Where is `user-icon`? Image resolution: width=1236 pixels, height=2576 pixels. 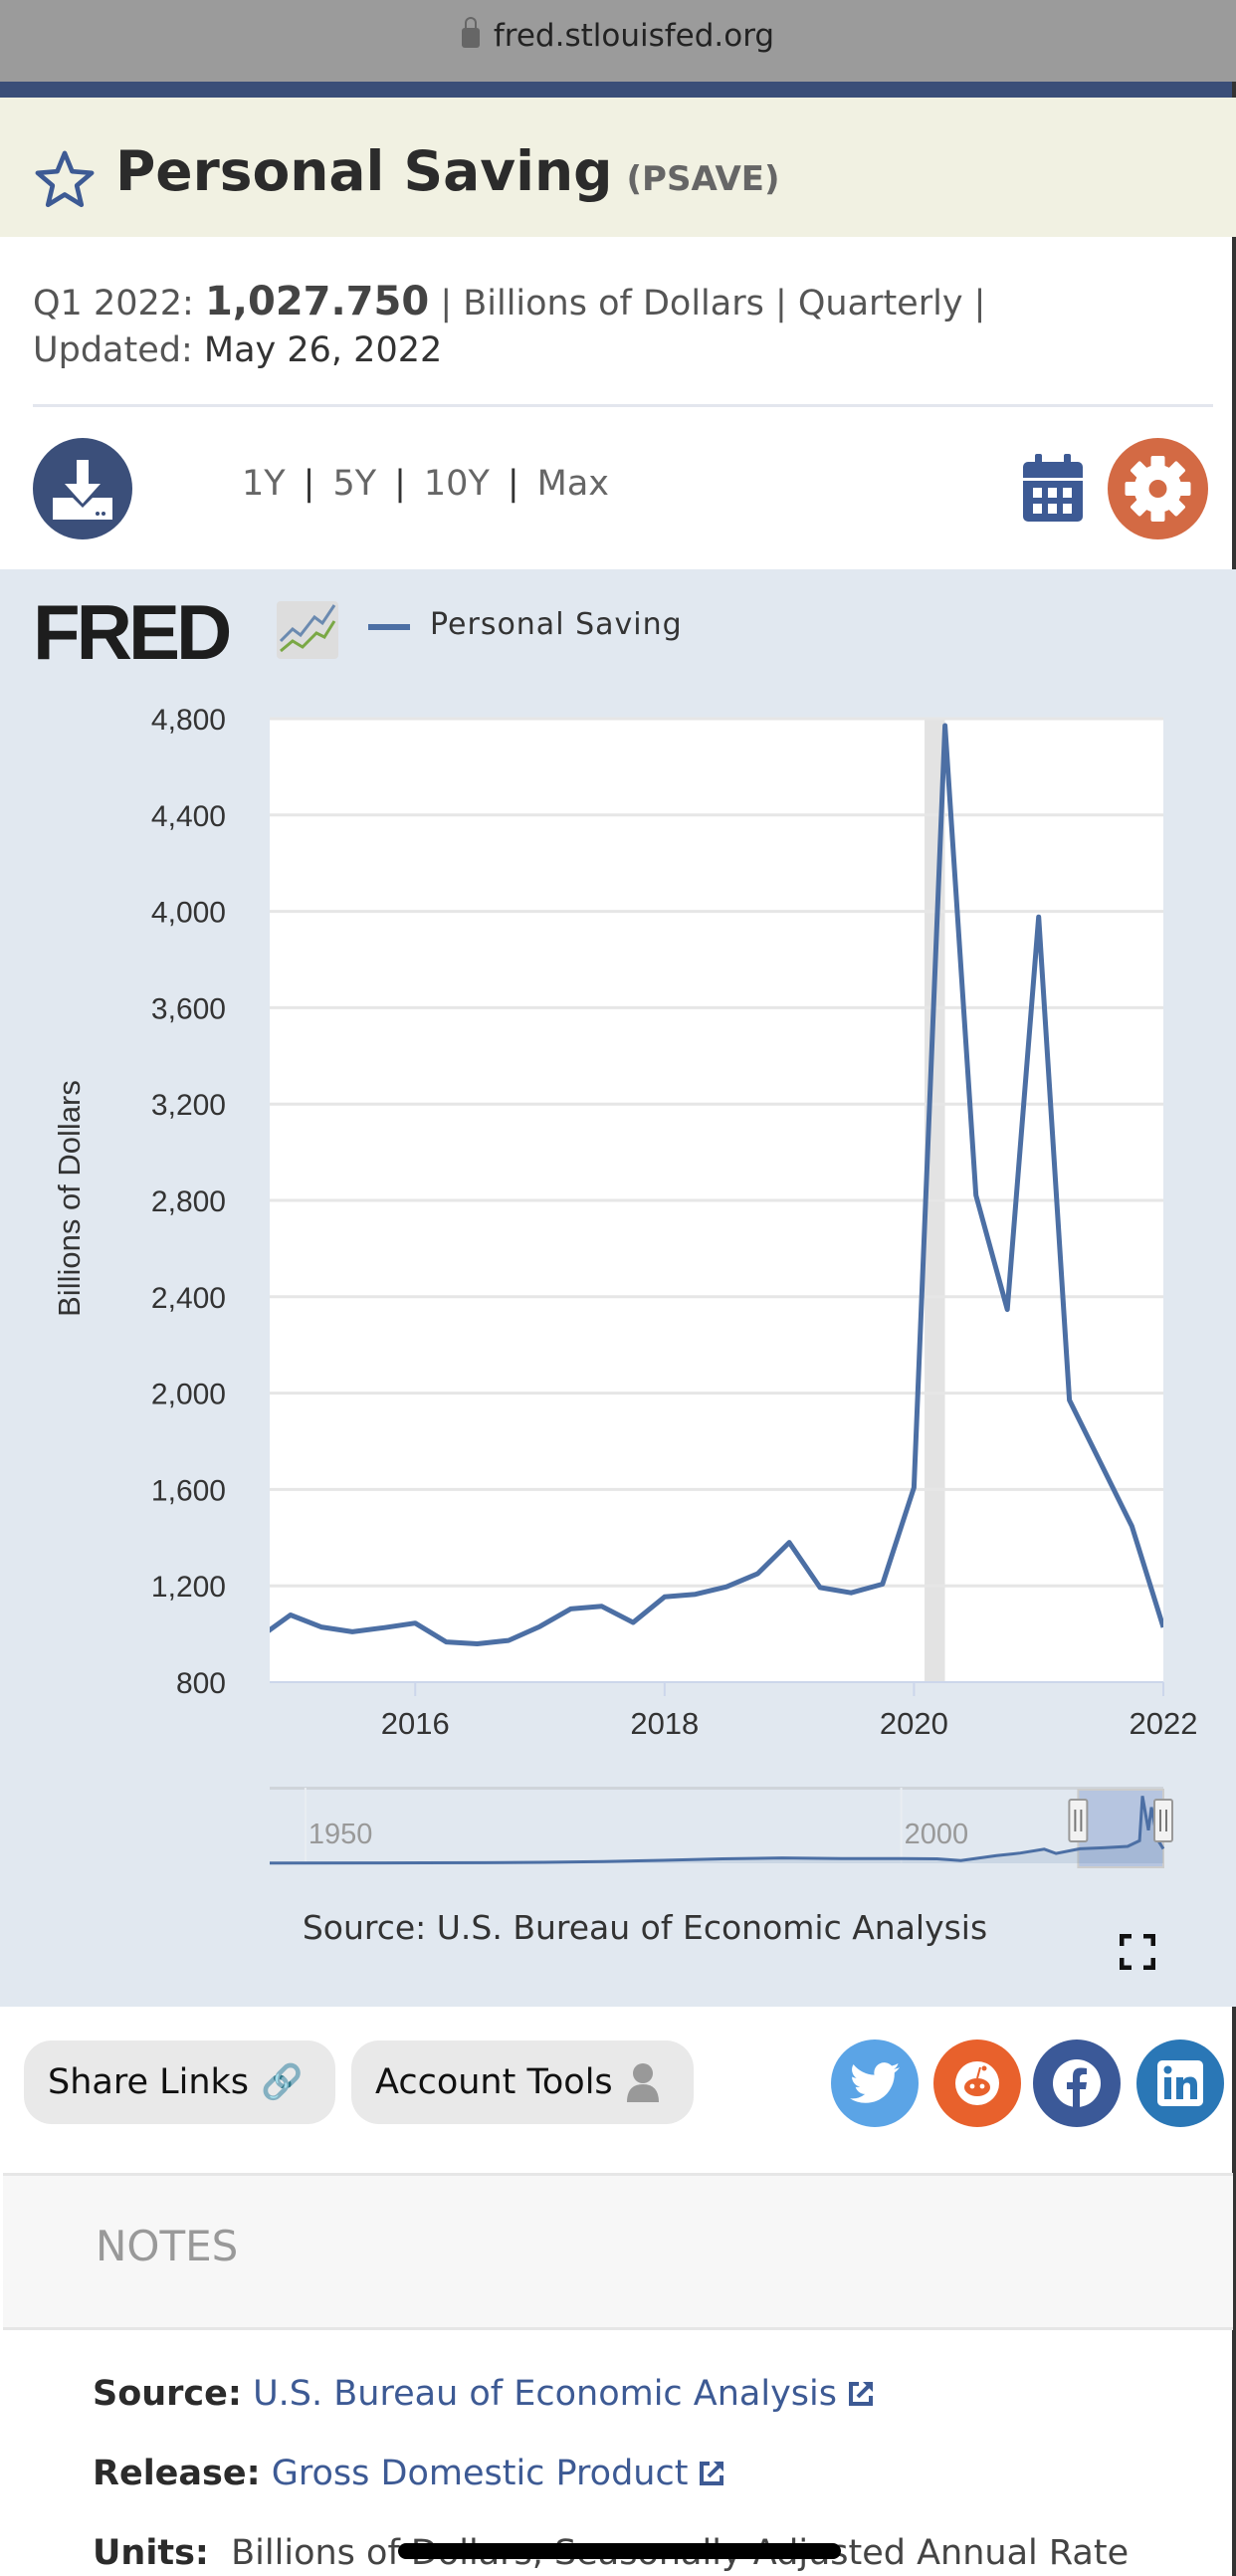 user-icon is located at coordinates (642, 2082).